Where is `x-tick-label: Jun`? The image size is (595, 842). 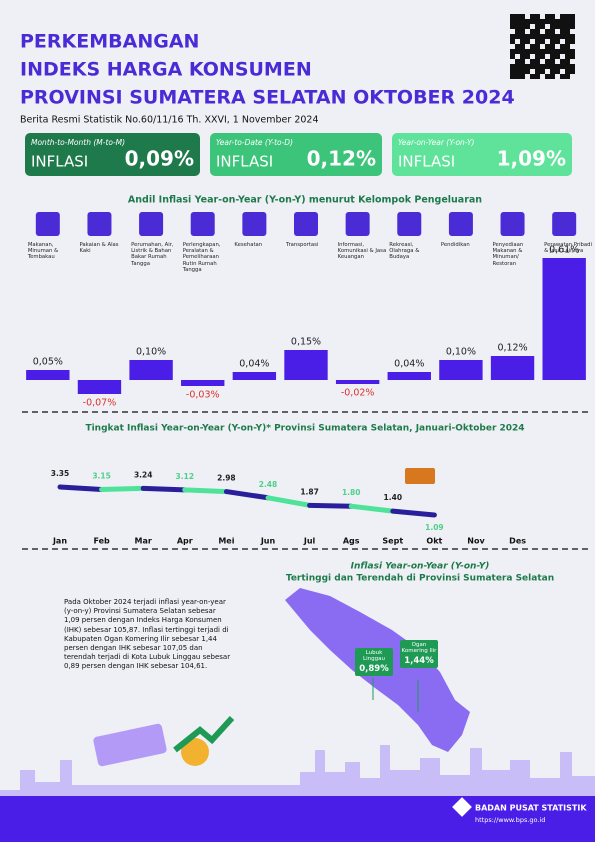
x-tick-label: Jun is located at coordinates (268, 541).